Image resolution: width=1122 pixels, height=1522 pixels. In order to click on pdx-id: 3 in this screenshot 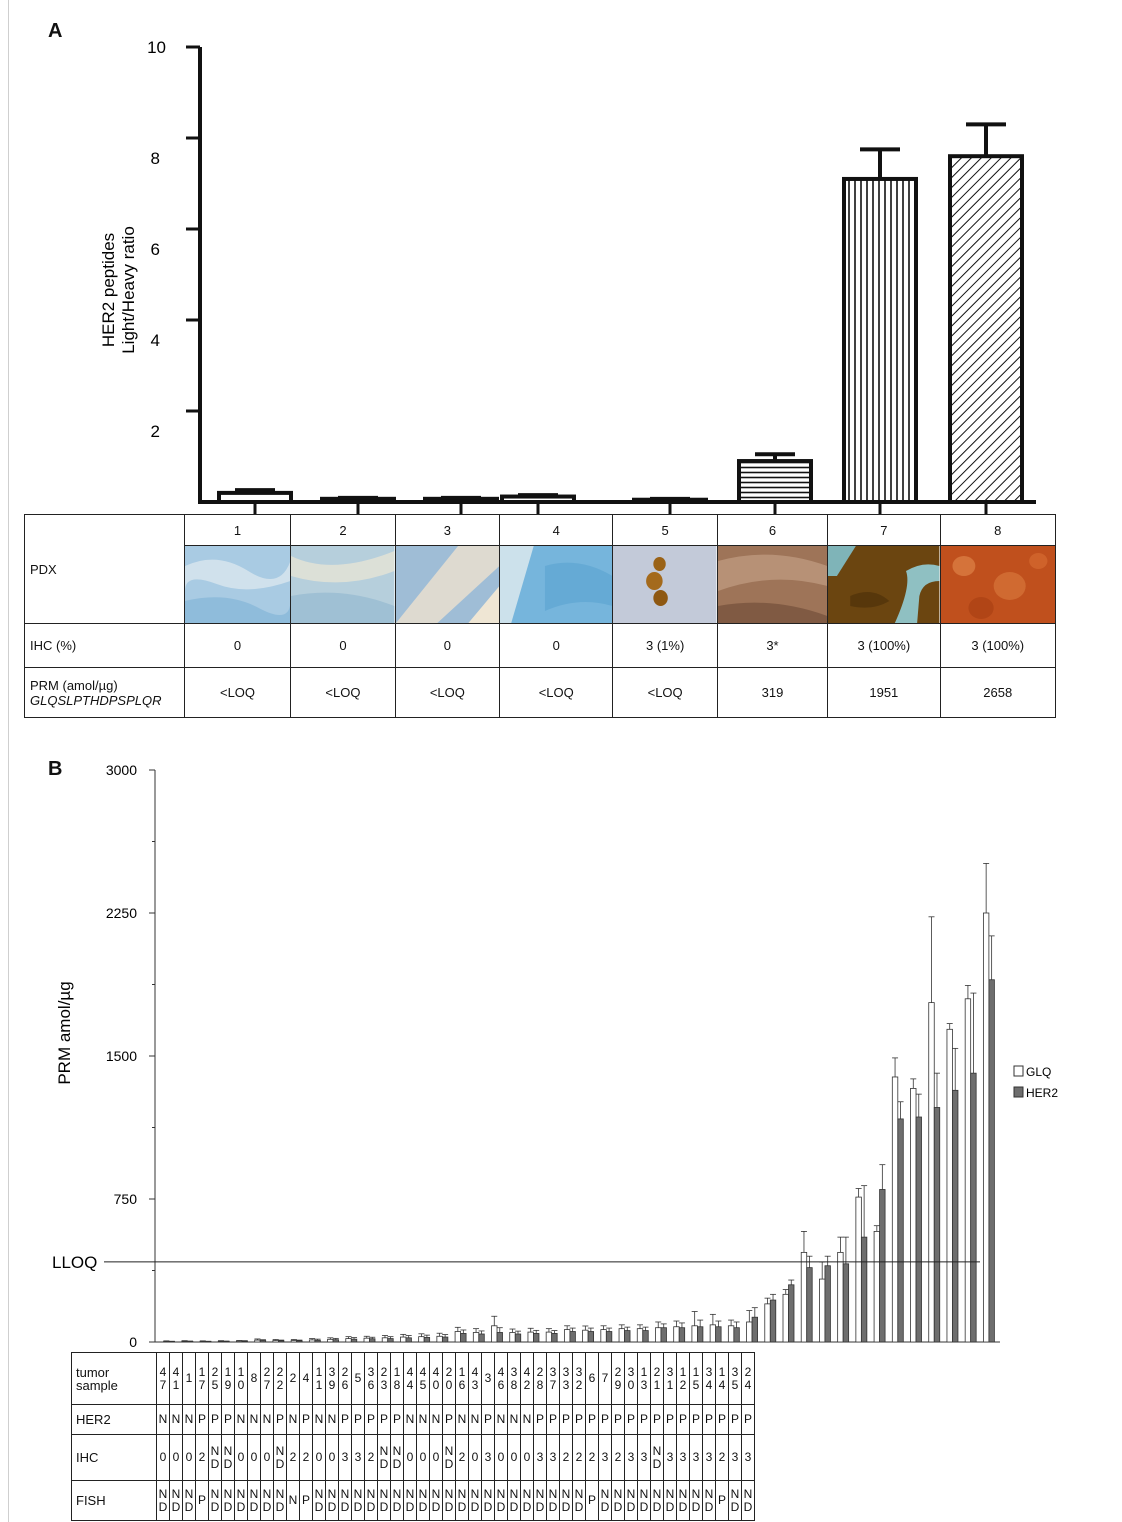, I will do `click(447, 530)`.